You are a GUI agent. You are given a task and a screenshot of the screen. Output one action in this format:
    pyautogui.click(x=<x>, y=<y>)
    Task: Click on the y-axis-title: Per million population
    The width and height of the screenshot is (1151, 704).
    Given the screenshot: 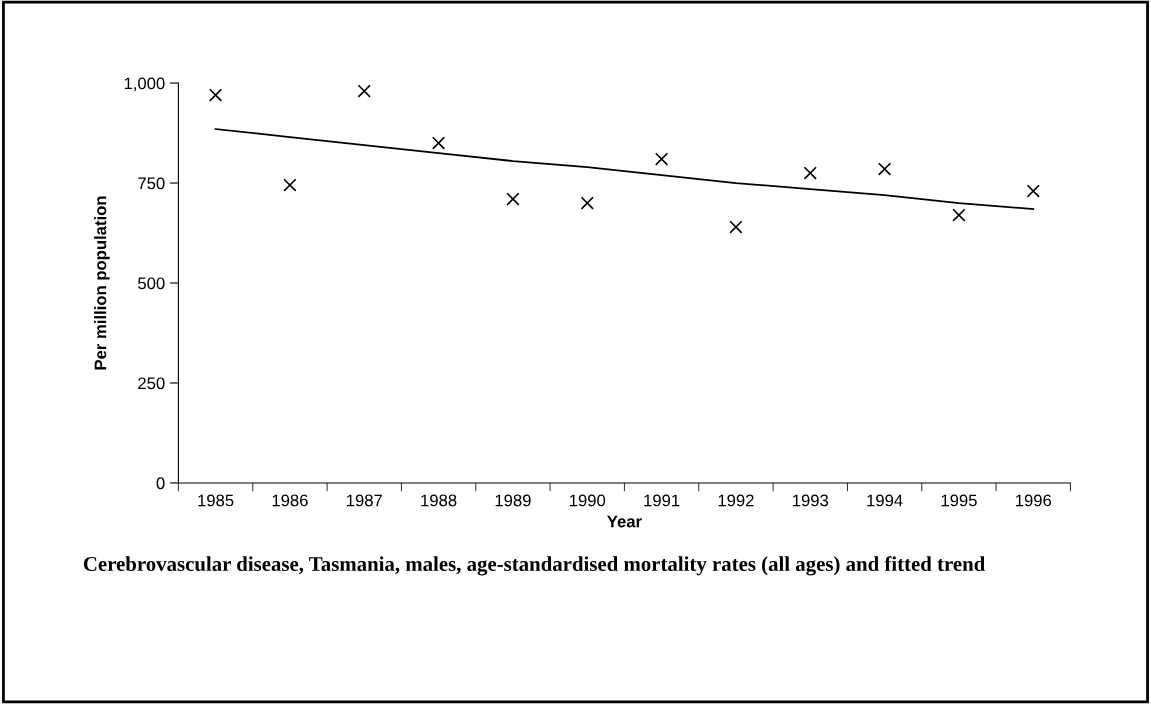 What is the action you would take?
    pyautogui.click(x=102, y=283)
    